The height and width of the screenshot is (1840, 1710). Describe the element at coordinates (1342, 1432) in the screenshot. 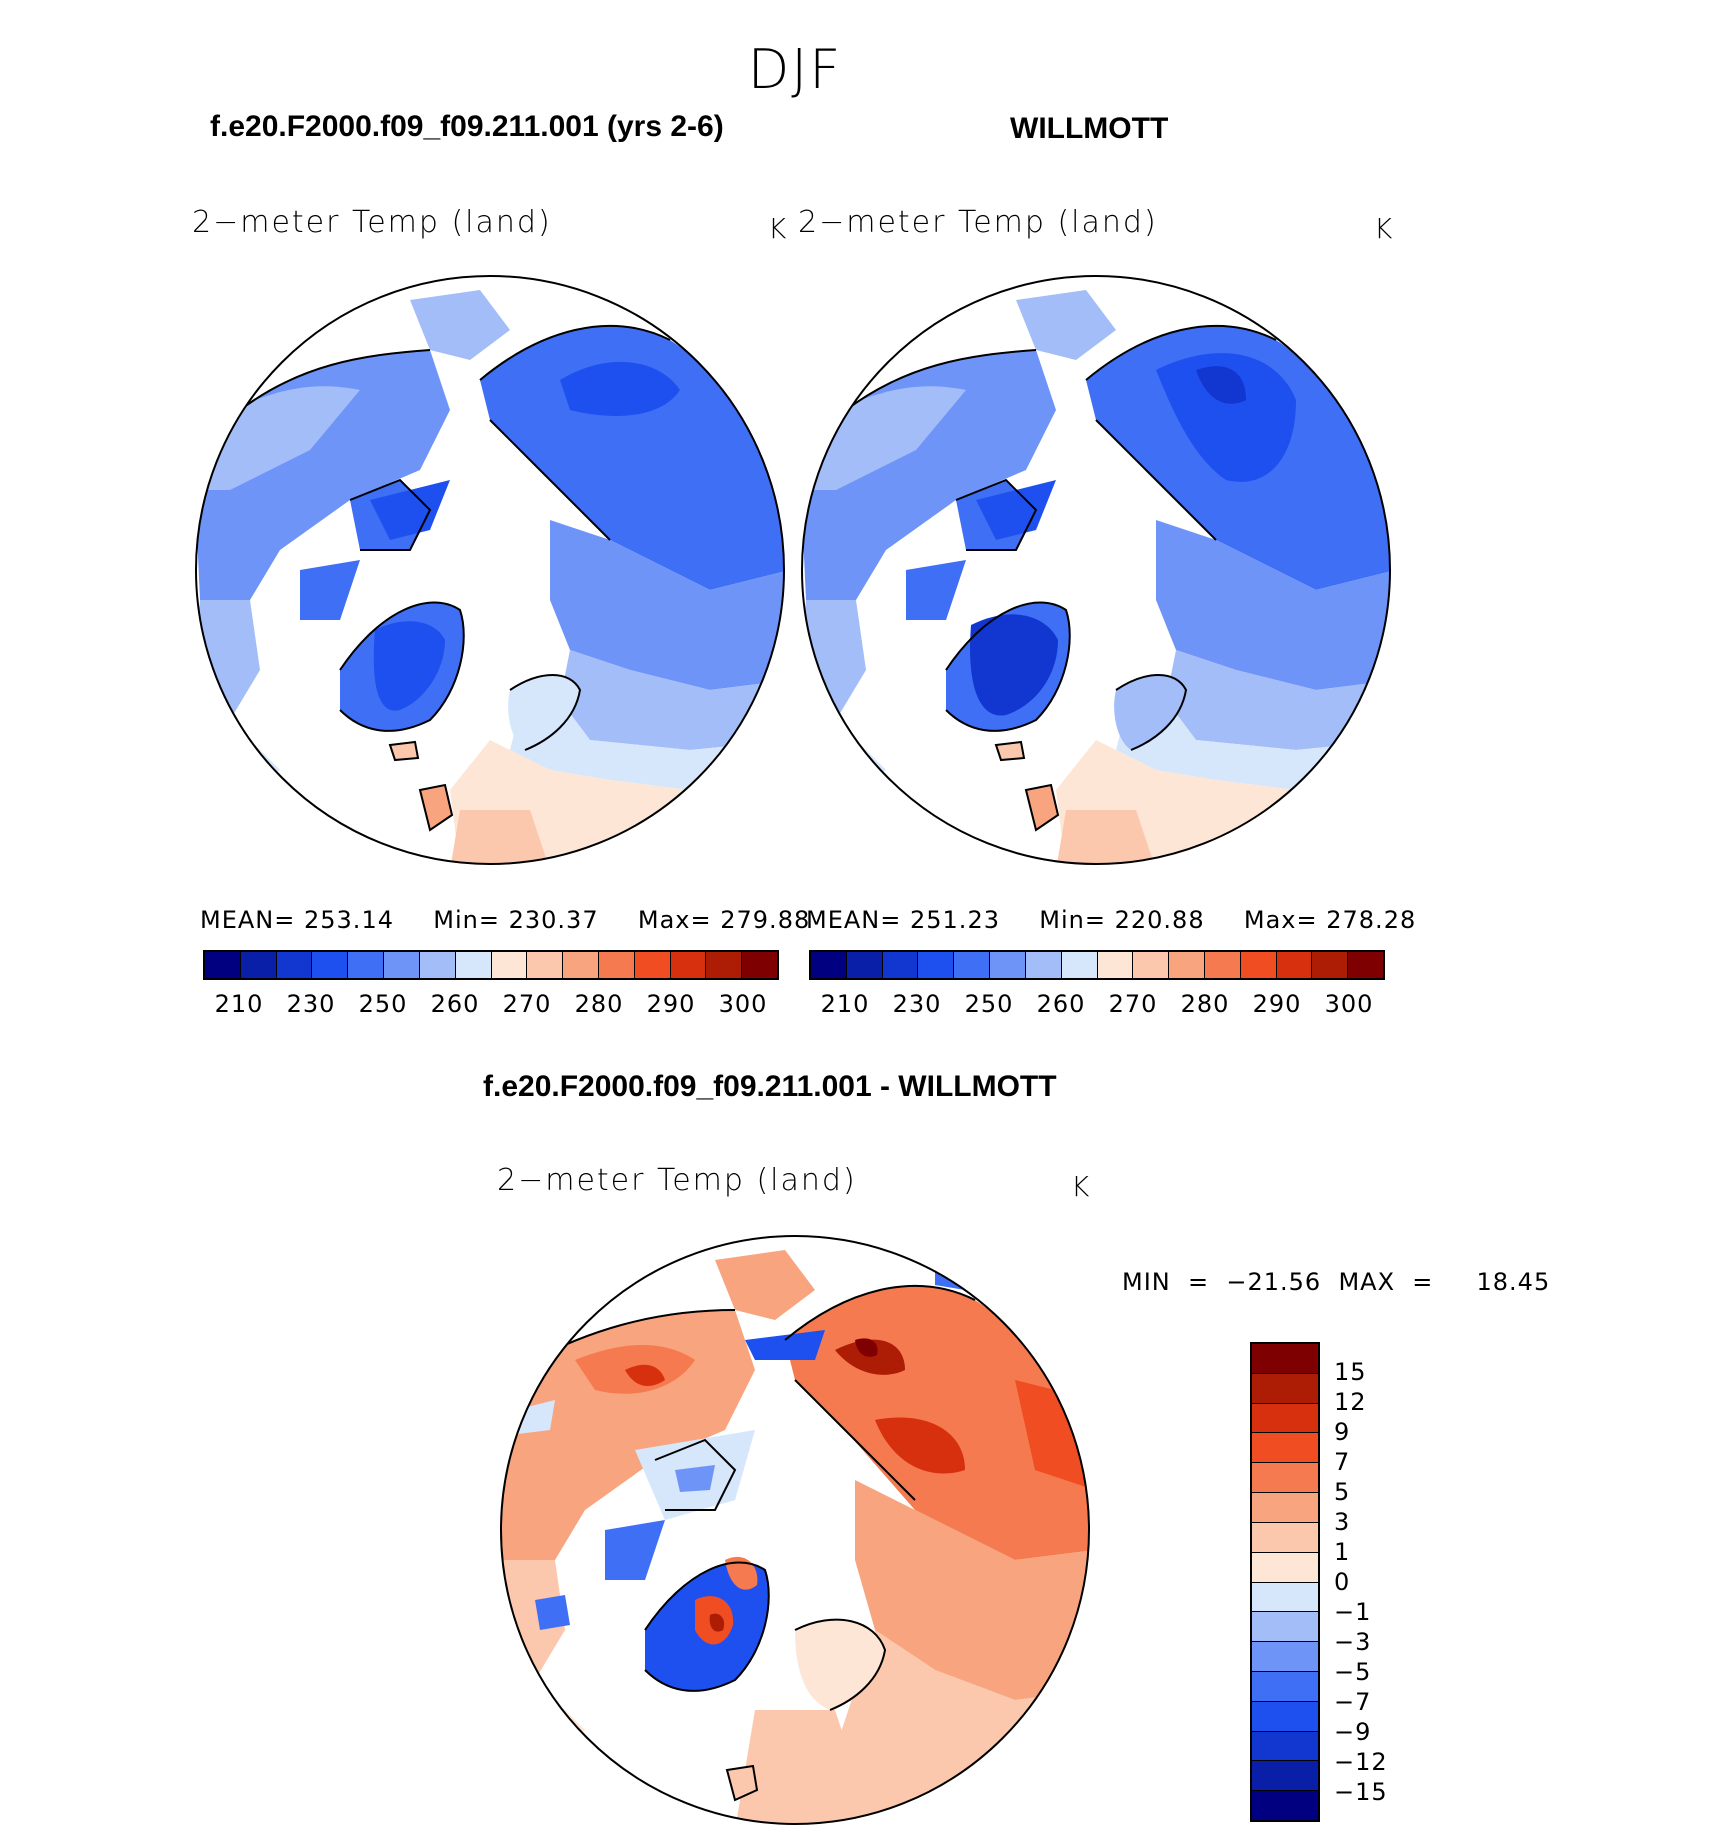

I see `colorbar-tick-label: 9` at that location.